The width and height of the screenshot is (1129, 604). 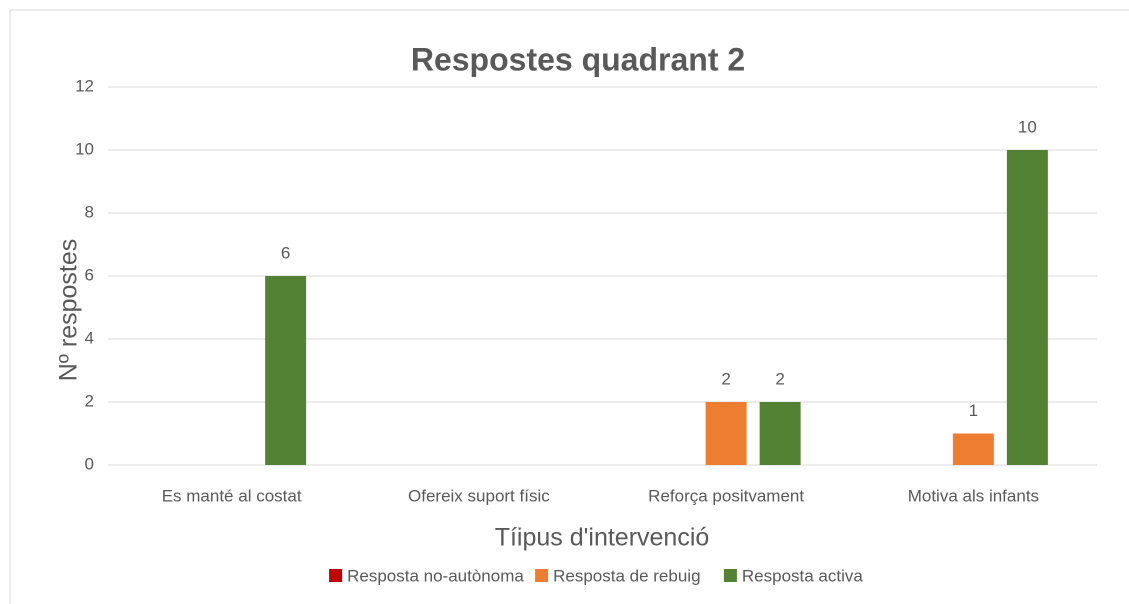 I want to click on x-tick-label: Motiva als infants, so click(x=973, y=495).